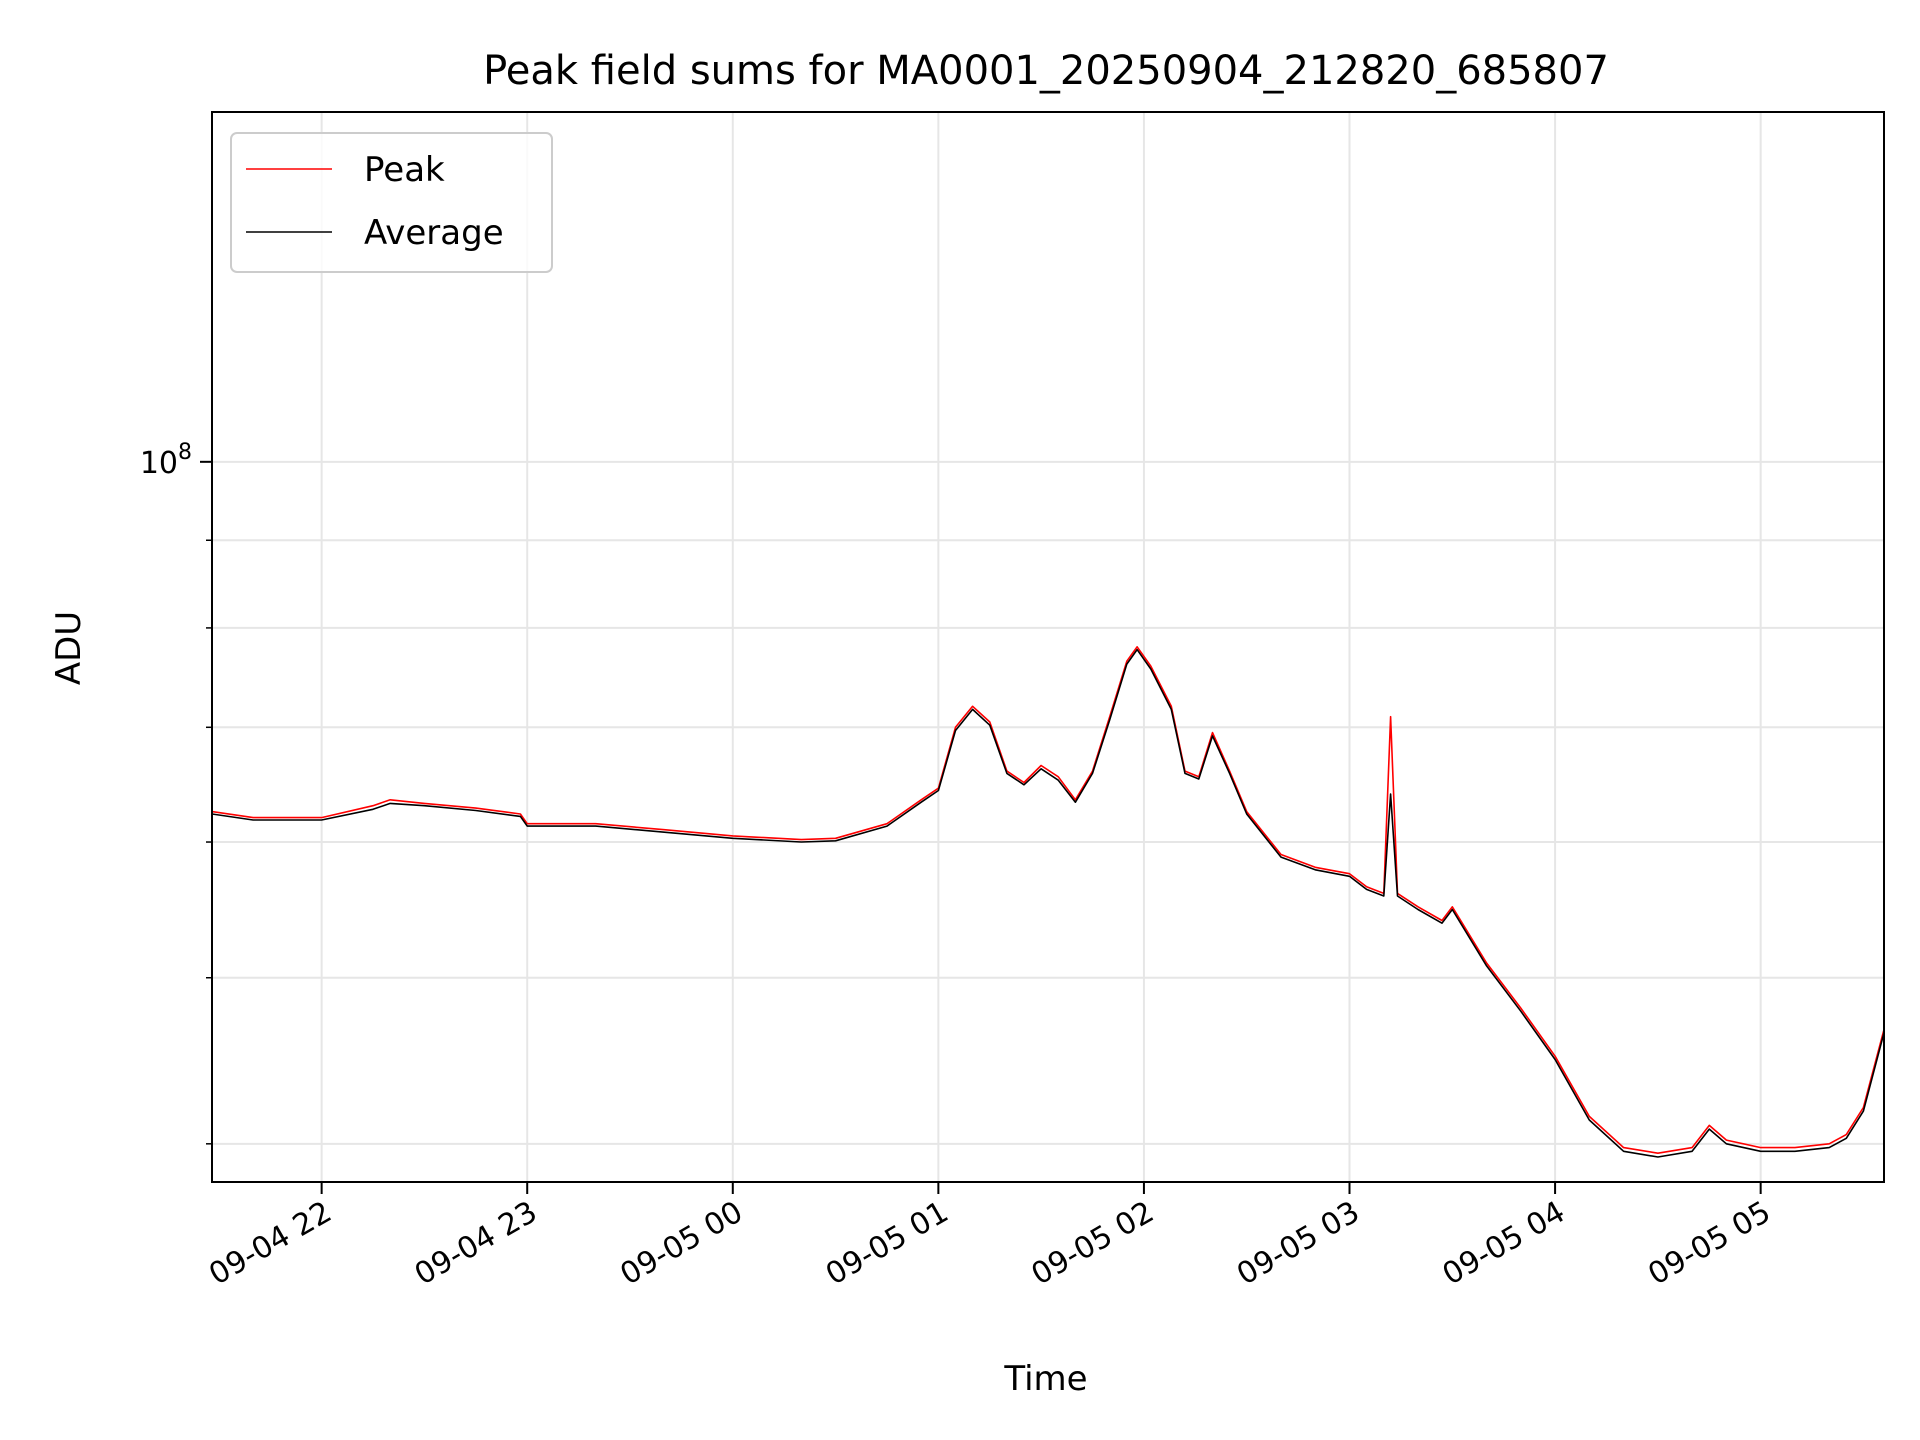 This screenshot has width=1920, height=1440. What do you see at coordinates (887, 1244) in the screenshot?
I see `x-tick-label: 09-05 01` at bounding box center [887, 1244].